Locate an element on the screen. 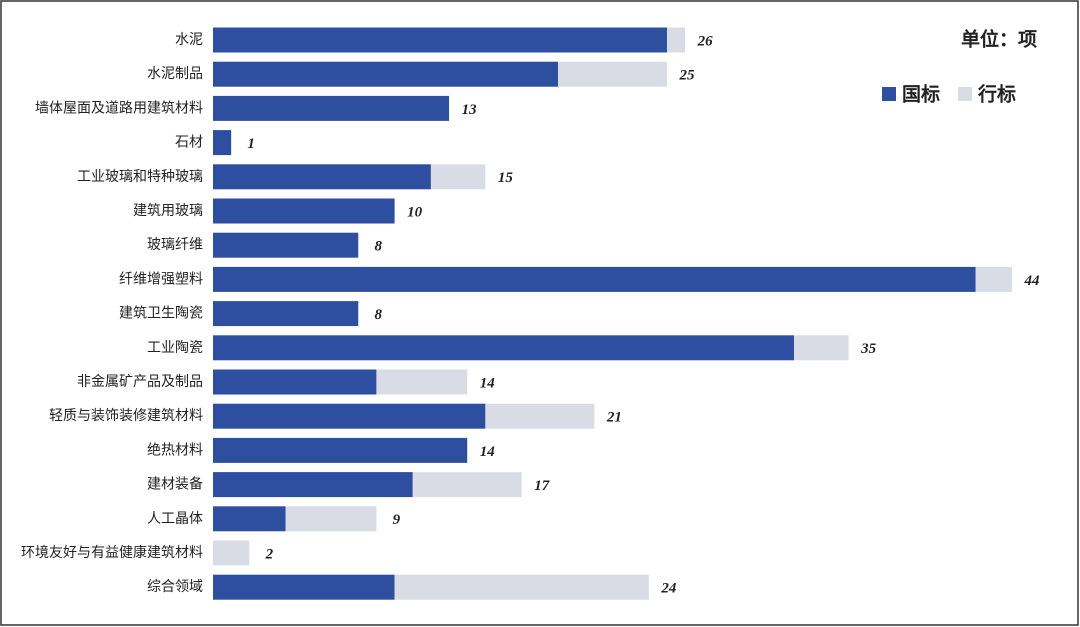  total-label: 13 is located at coordinates (470, 110).